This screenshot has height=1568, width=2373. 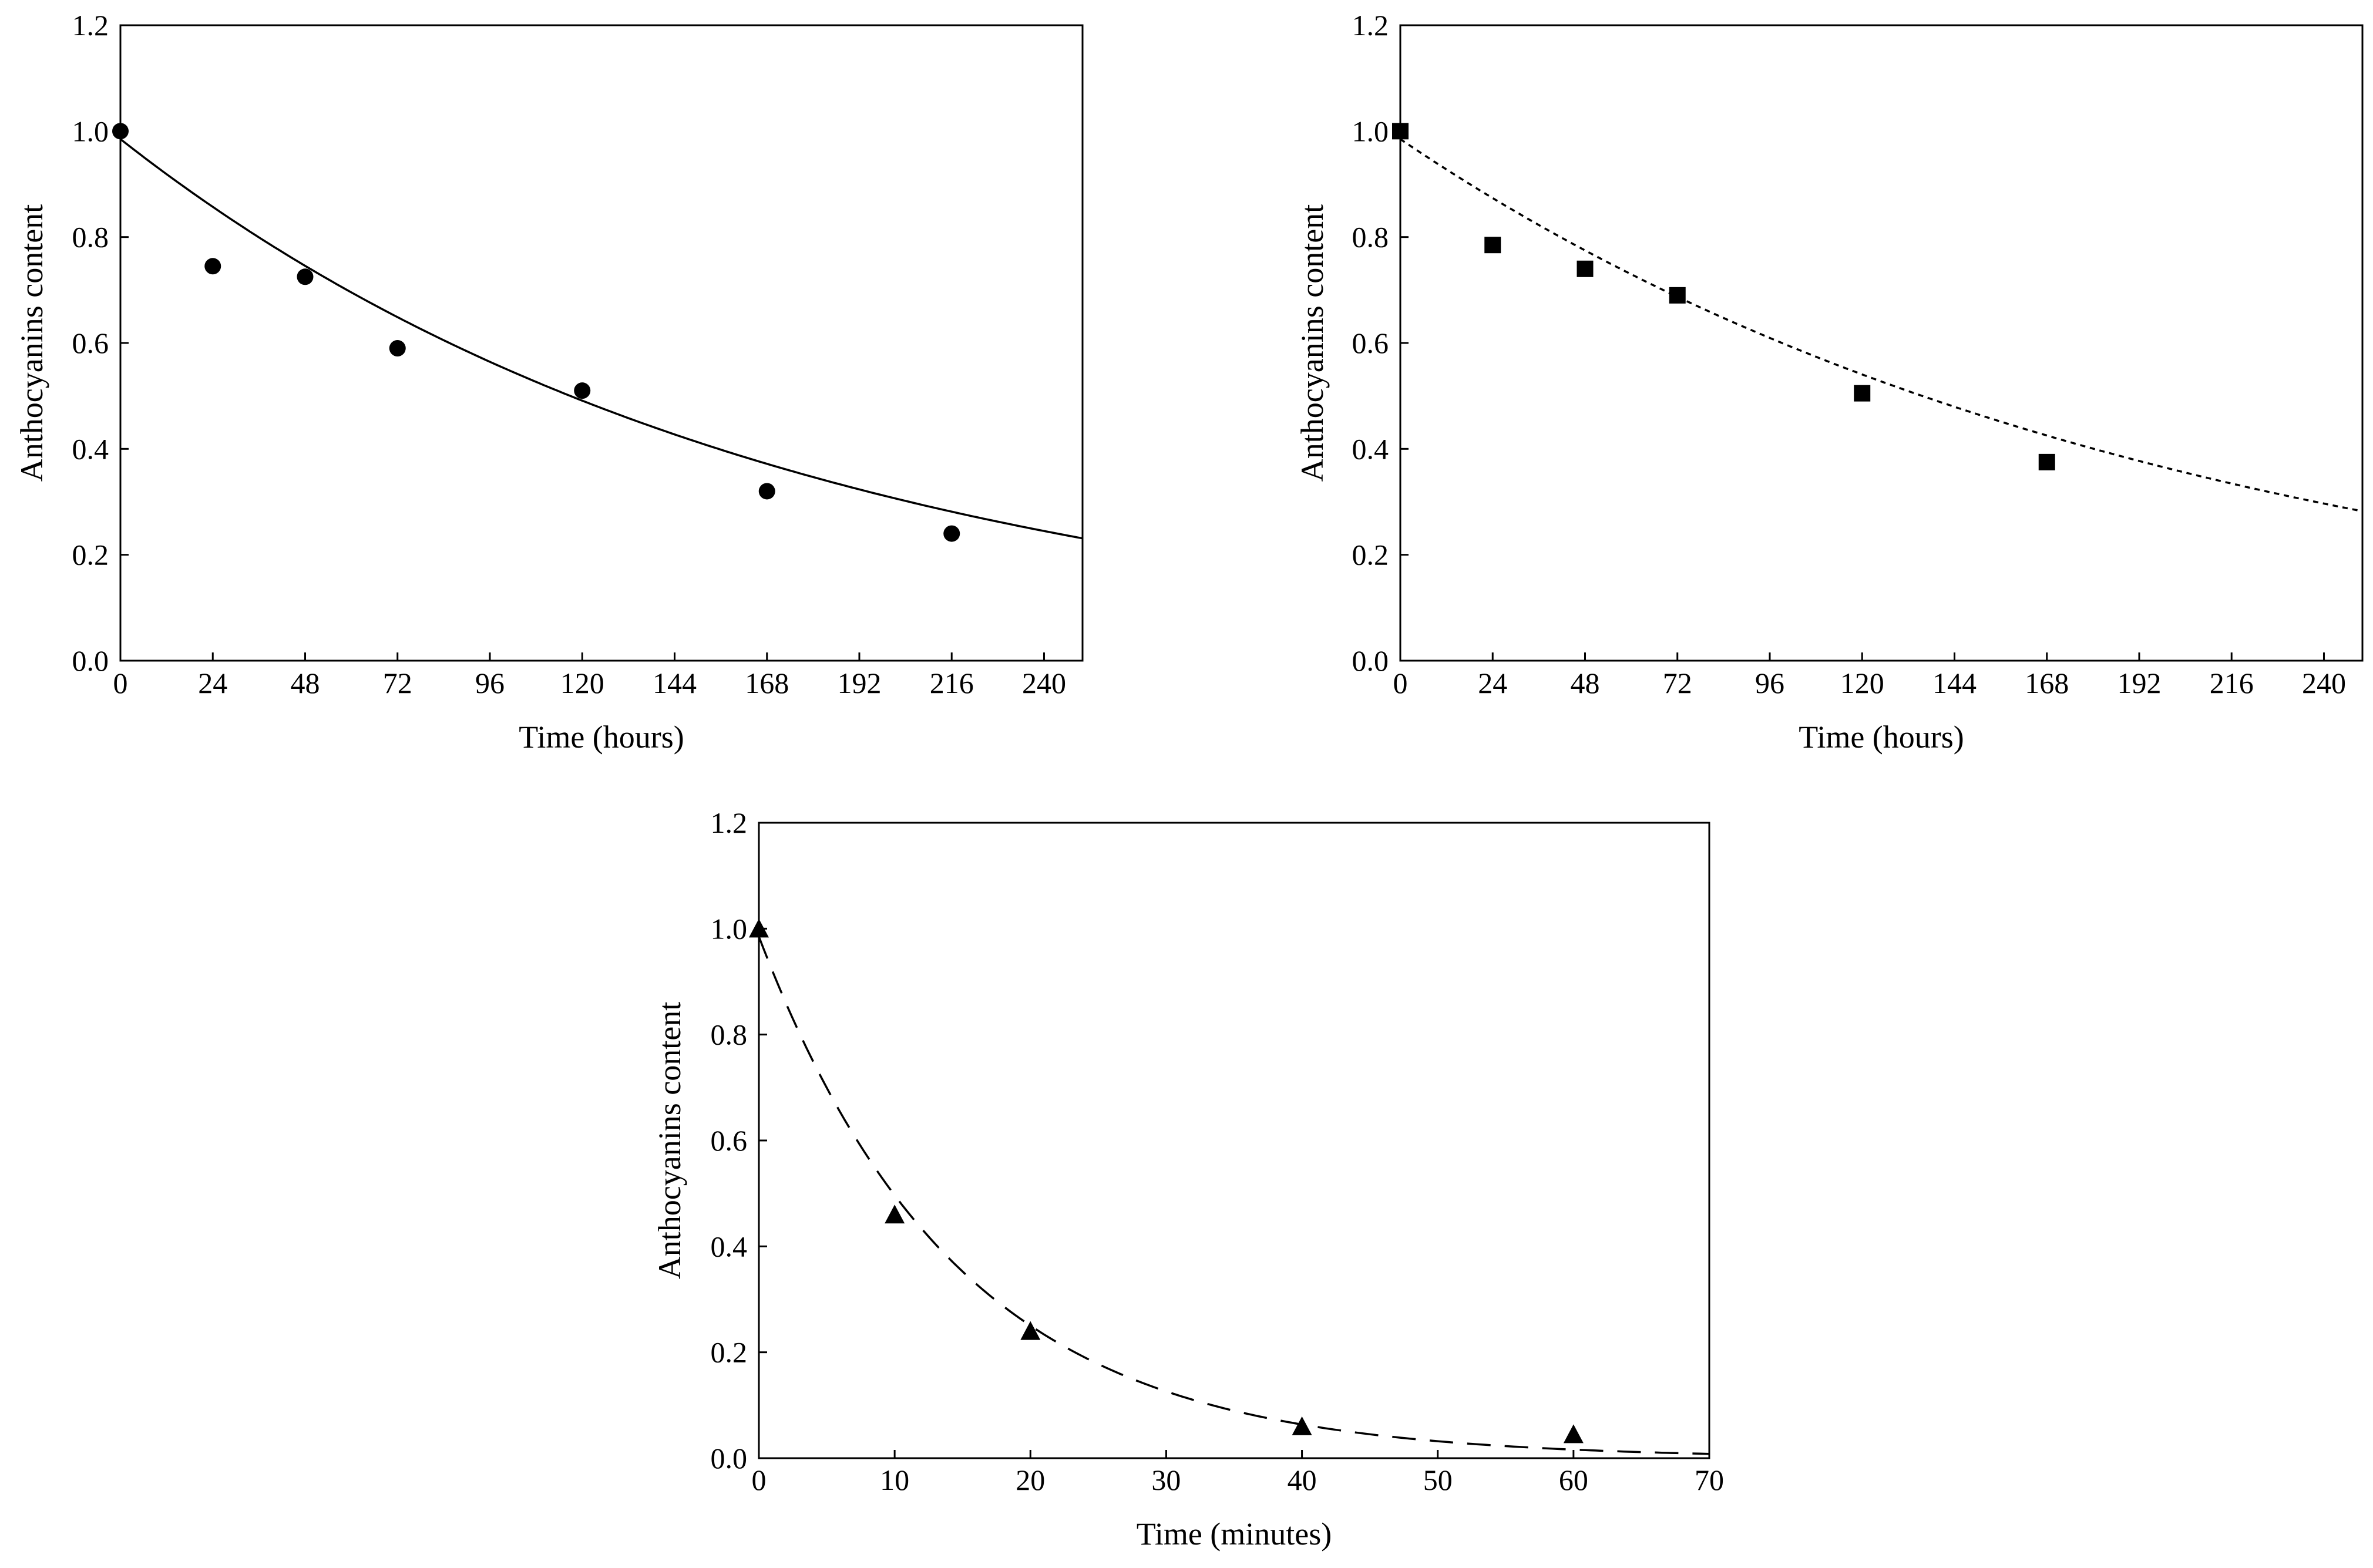 I want to click on x-tick-label: 70, so click(x=1709, y=1480).